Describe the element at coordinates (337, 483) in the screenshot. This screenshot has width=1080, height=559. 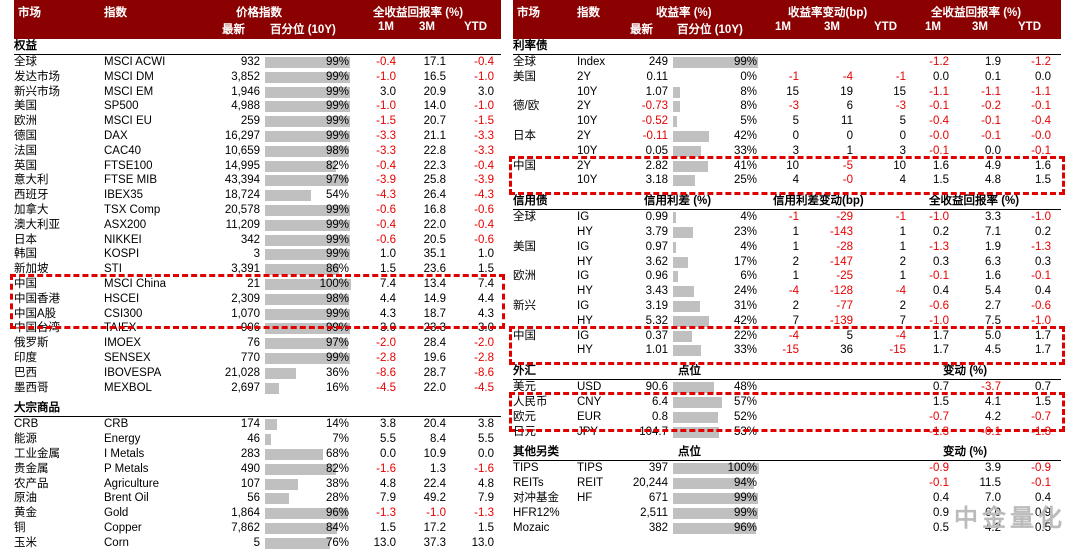
I see `percentile-value: 38%` at that location.